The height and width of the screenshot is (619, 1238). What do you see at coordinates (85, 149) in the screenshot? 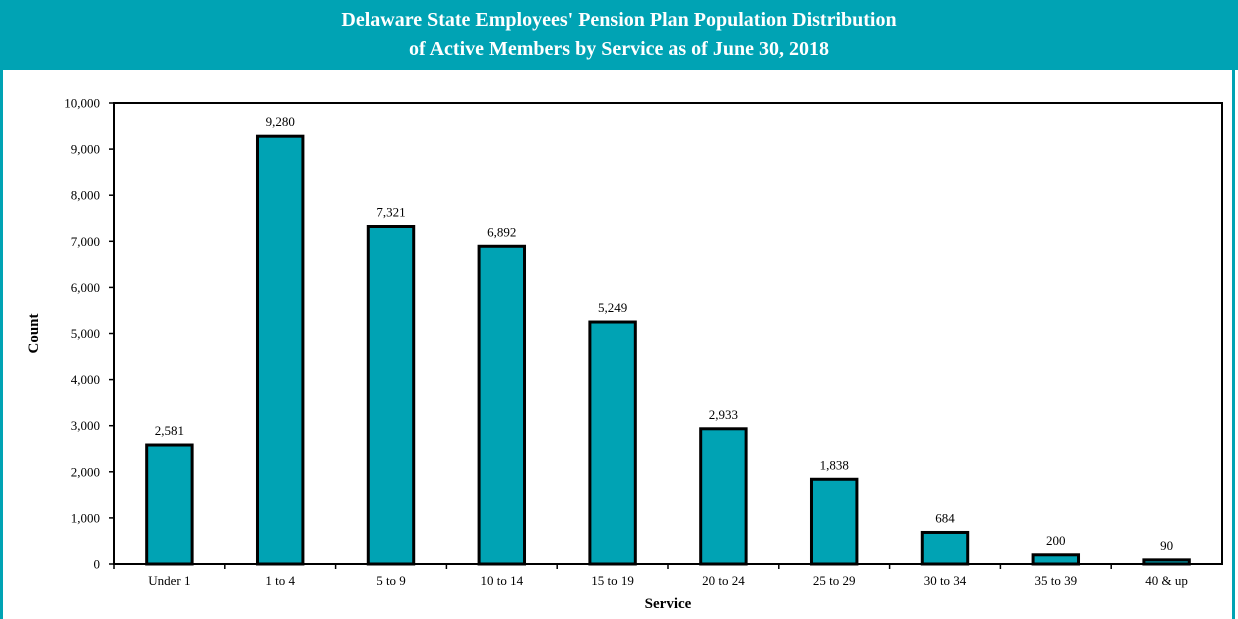
I see `y-tick-label: 9,000` at bounding box center [85, 149].